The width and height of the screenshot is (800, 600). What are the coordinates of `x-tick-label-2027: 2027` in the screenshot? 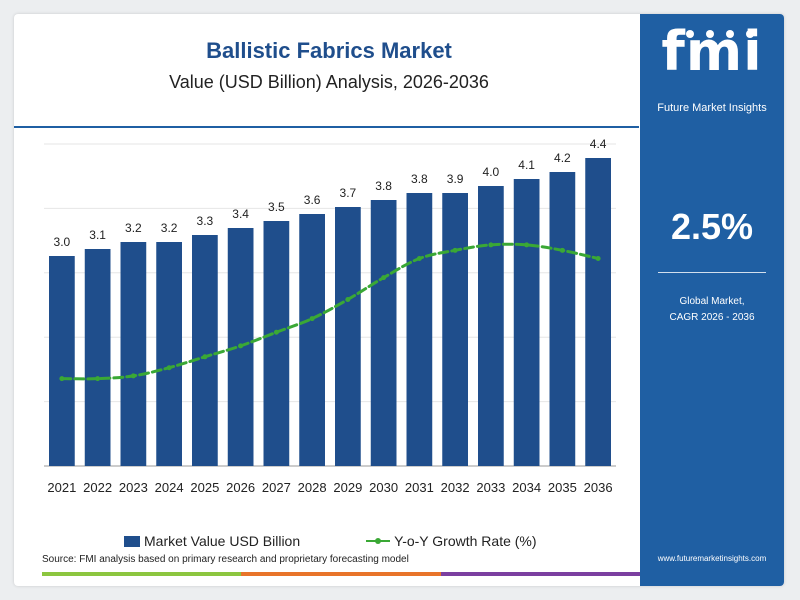 It's located at (276, 487).